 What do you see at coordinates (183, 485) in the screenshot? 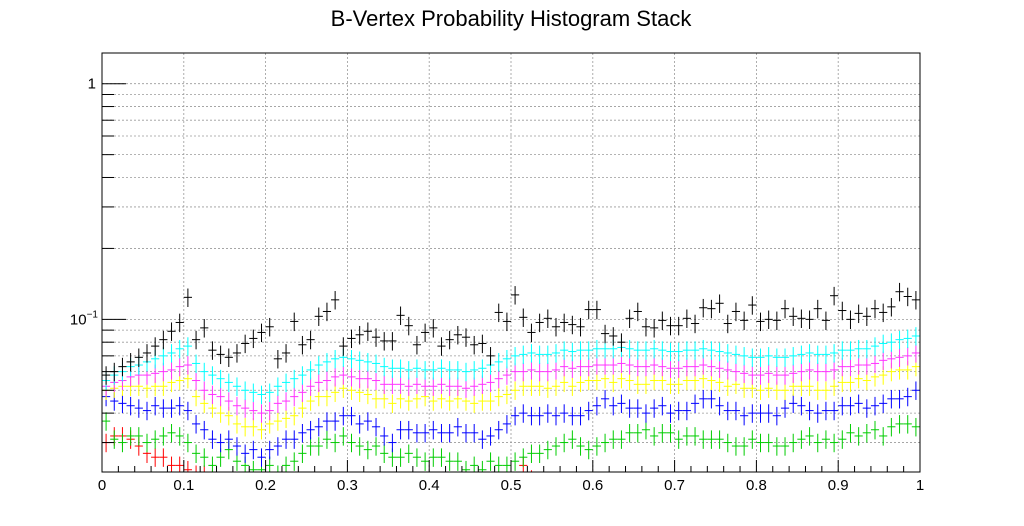
I see `x-tick-label: 0.1` at bounding box center [183, 485].